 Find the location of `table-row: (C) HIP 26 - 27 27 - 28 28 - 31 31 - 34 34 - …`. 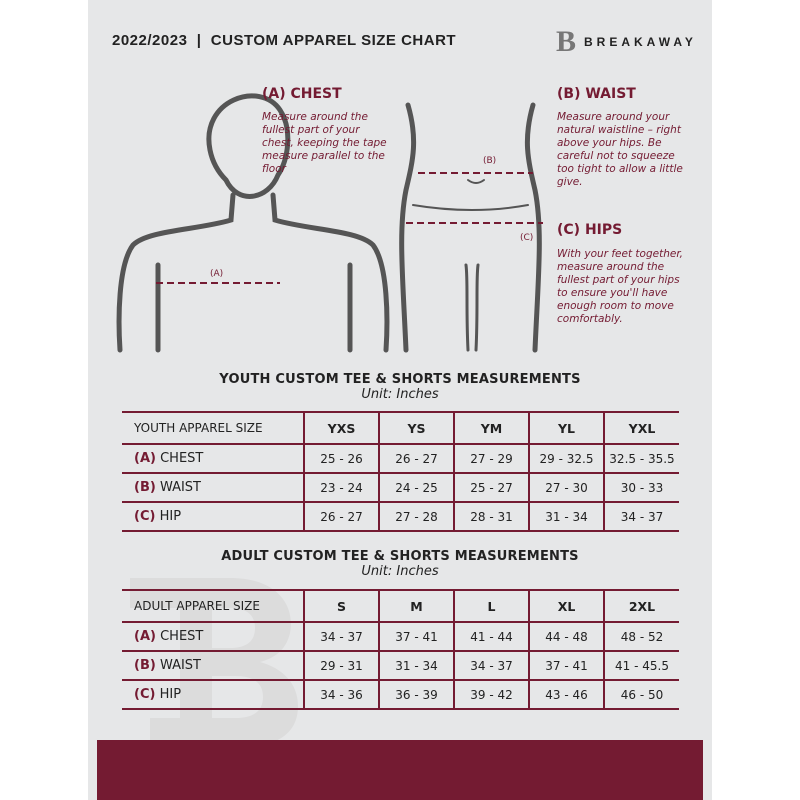

table-row: (C) HIP 26 - 27 27 - 28 28 - 31 31 - 34 34 - … is located at coordinates (400, 516).